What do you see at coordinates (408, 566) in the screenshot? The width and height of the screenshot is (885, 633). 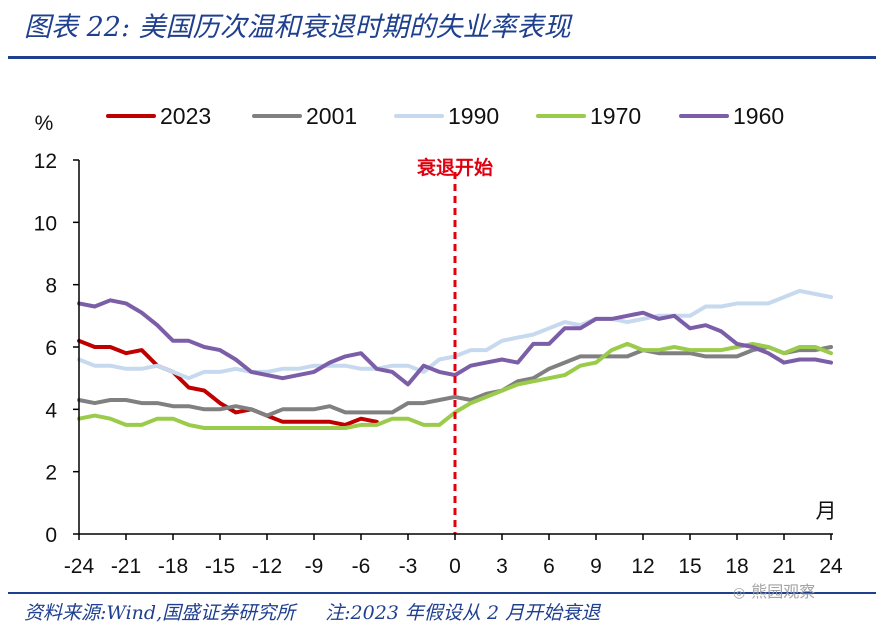 I see `x-tick-label: -3` at bounding box center [408, 566].